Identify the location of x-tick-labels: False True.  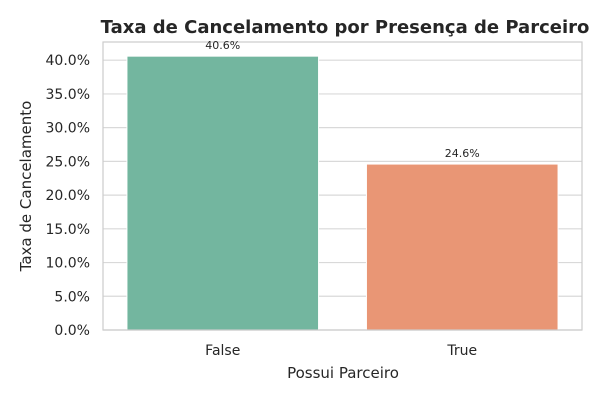
(341, 351).